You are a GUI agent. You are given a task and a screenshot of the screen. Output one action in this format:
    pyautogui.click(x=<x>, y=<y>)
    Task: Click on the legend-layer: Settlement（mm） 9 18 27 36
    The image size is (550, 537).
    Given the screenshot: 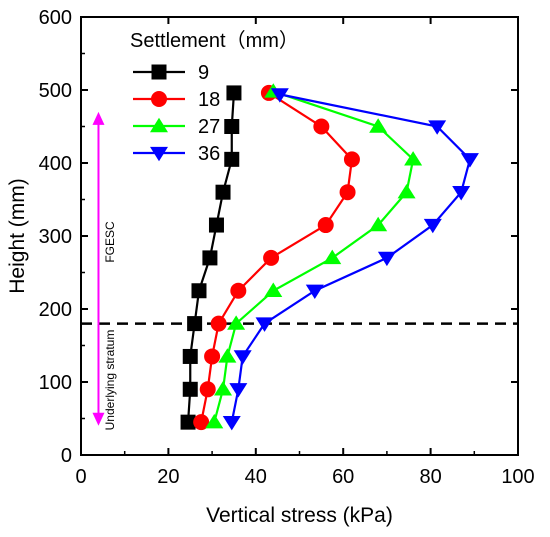 What is the action you would take?
    pyautogui.click(x=214, y=97)
    